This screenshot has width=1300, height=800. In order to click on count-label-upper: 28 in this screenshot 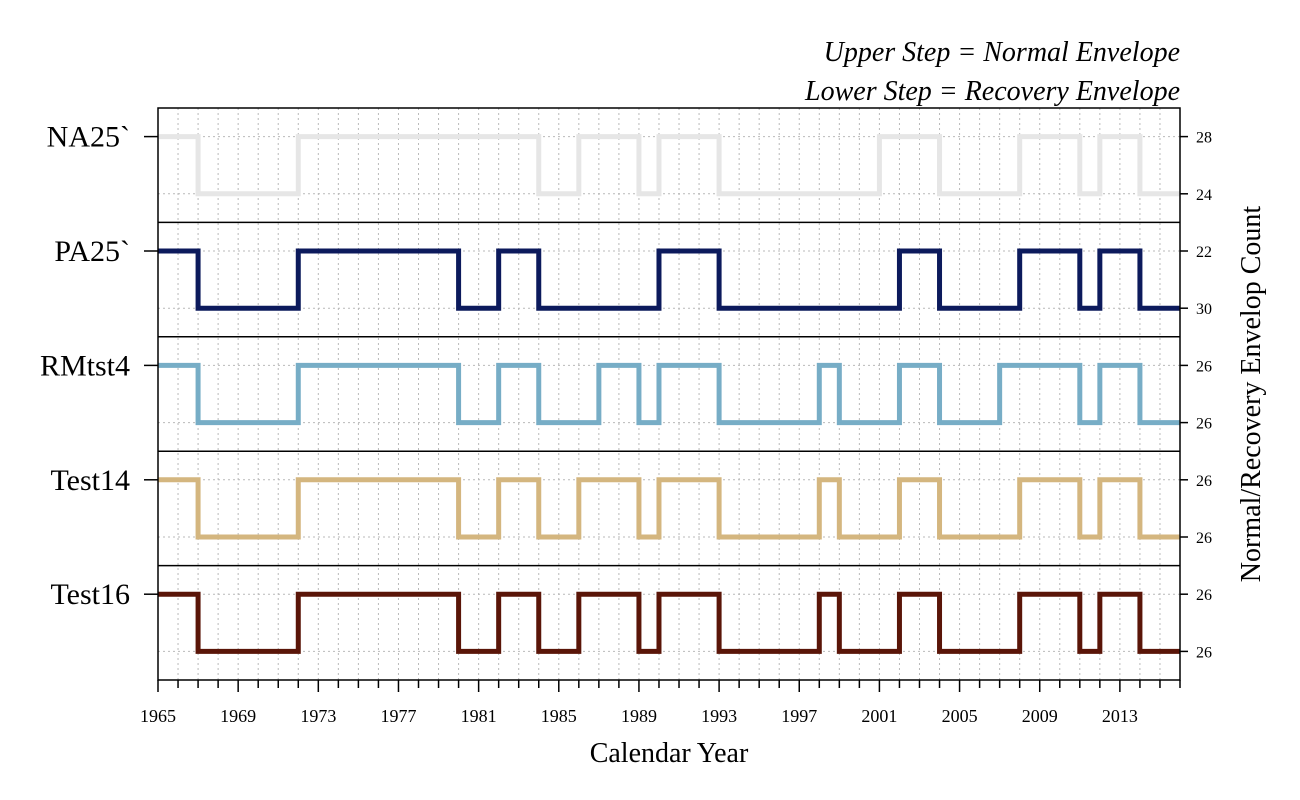, I will do `click(1204, 138)`.